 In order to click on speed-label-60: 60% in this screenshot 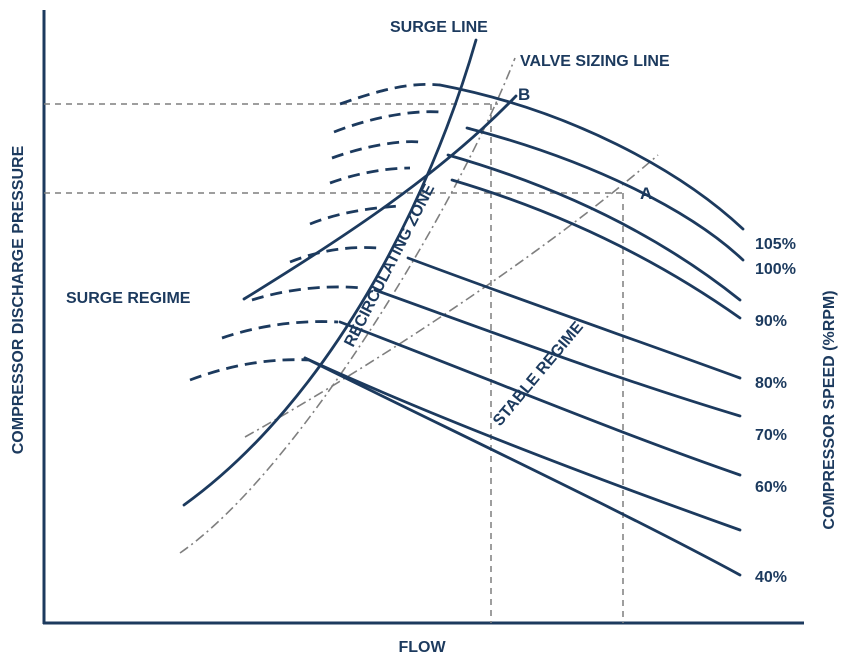, I will do `click(771, 487)`.